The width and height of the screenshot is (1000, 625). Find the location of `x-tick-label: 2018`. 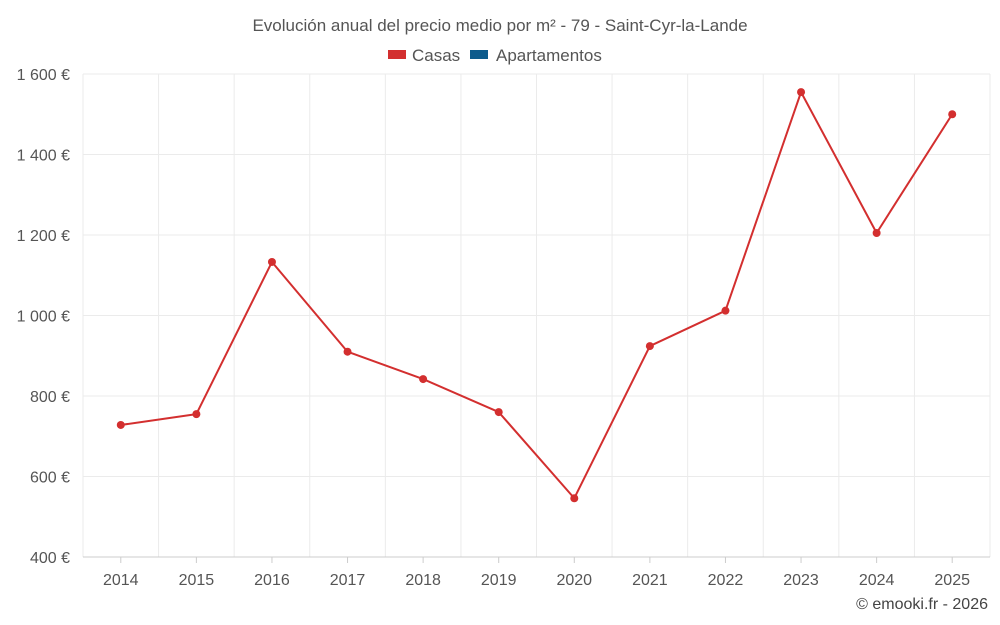

x-tick-label: 2018 is located at coordinates (423, 580).